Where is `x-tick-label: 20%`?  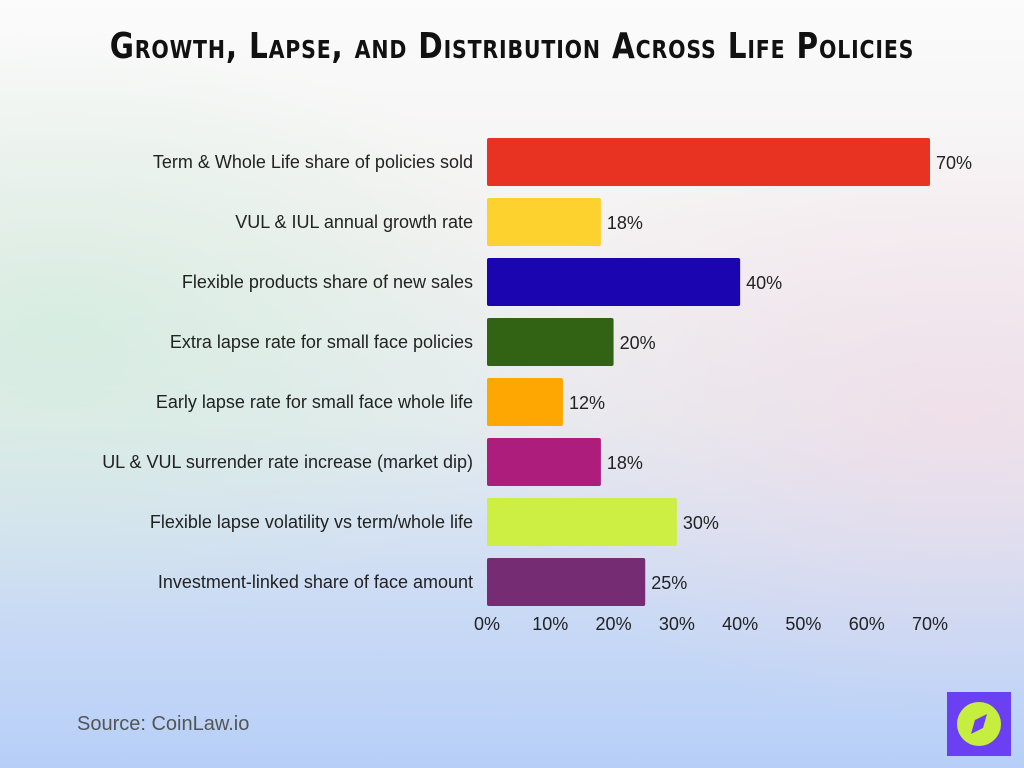
x-tick-label: 20% is located at coordinates (614, 624).